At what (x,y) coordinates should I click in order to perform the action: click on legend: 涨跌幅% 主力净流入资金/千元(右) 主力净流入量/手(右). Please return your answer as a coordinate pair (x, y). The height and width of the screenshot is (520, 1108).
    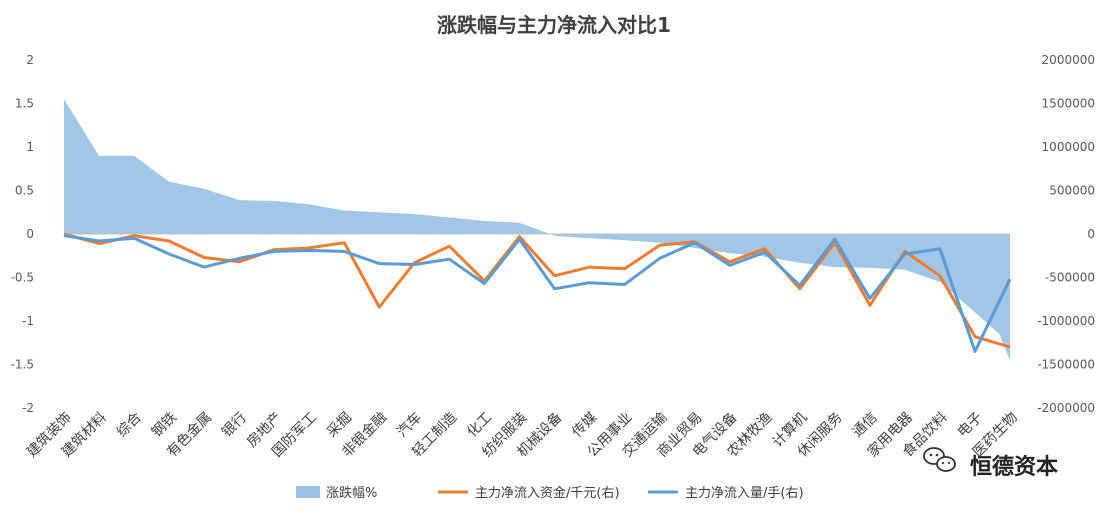
    Looking at the image, I should click on (550, 493).